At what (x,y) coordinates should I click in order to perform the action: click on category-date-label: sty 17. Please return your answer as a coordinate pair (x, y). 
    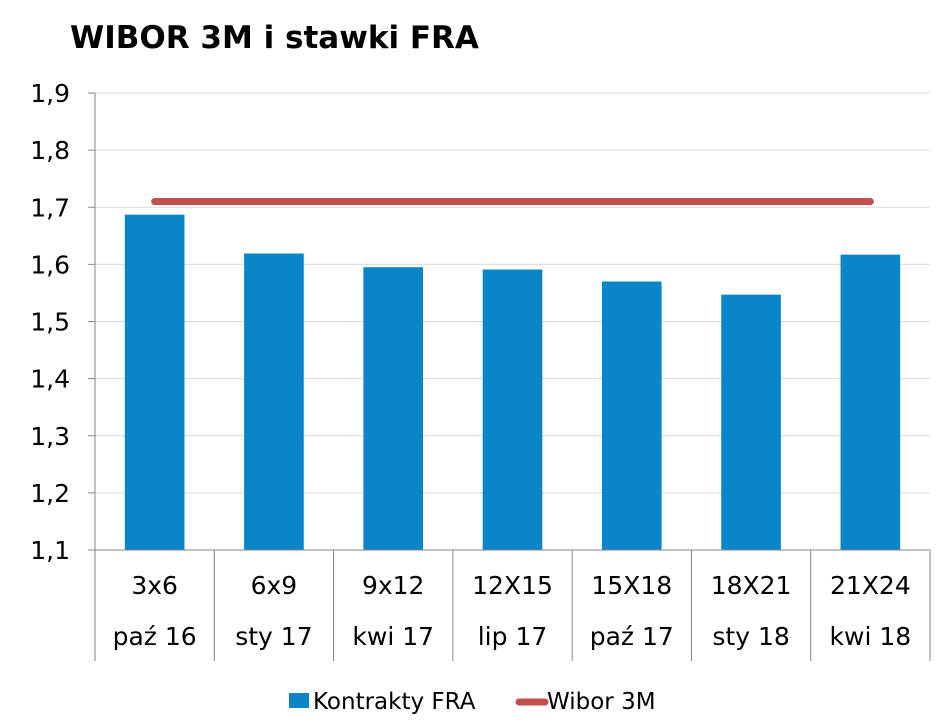
    Looking at the image, I should click on (273, 636).